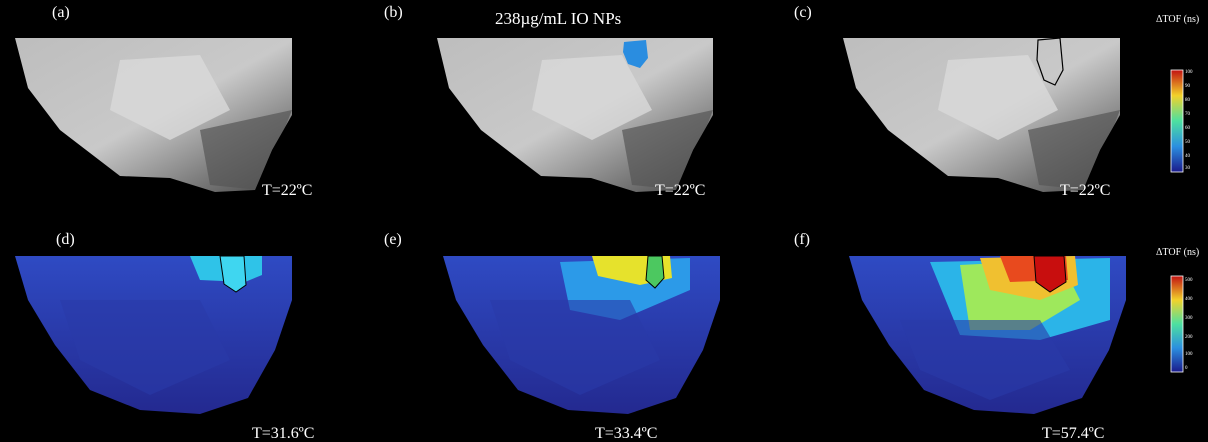  I want to click on figure-title: 238µg/mL IO NPs, so click(558, 18).